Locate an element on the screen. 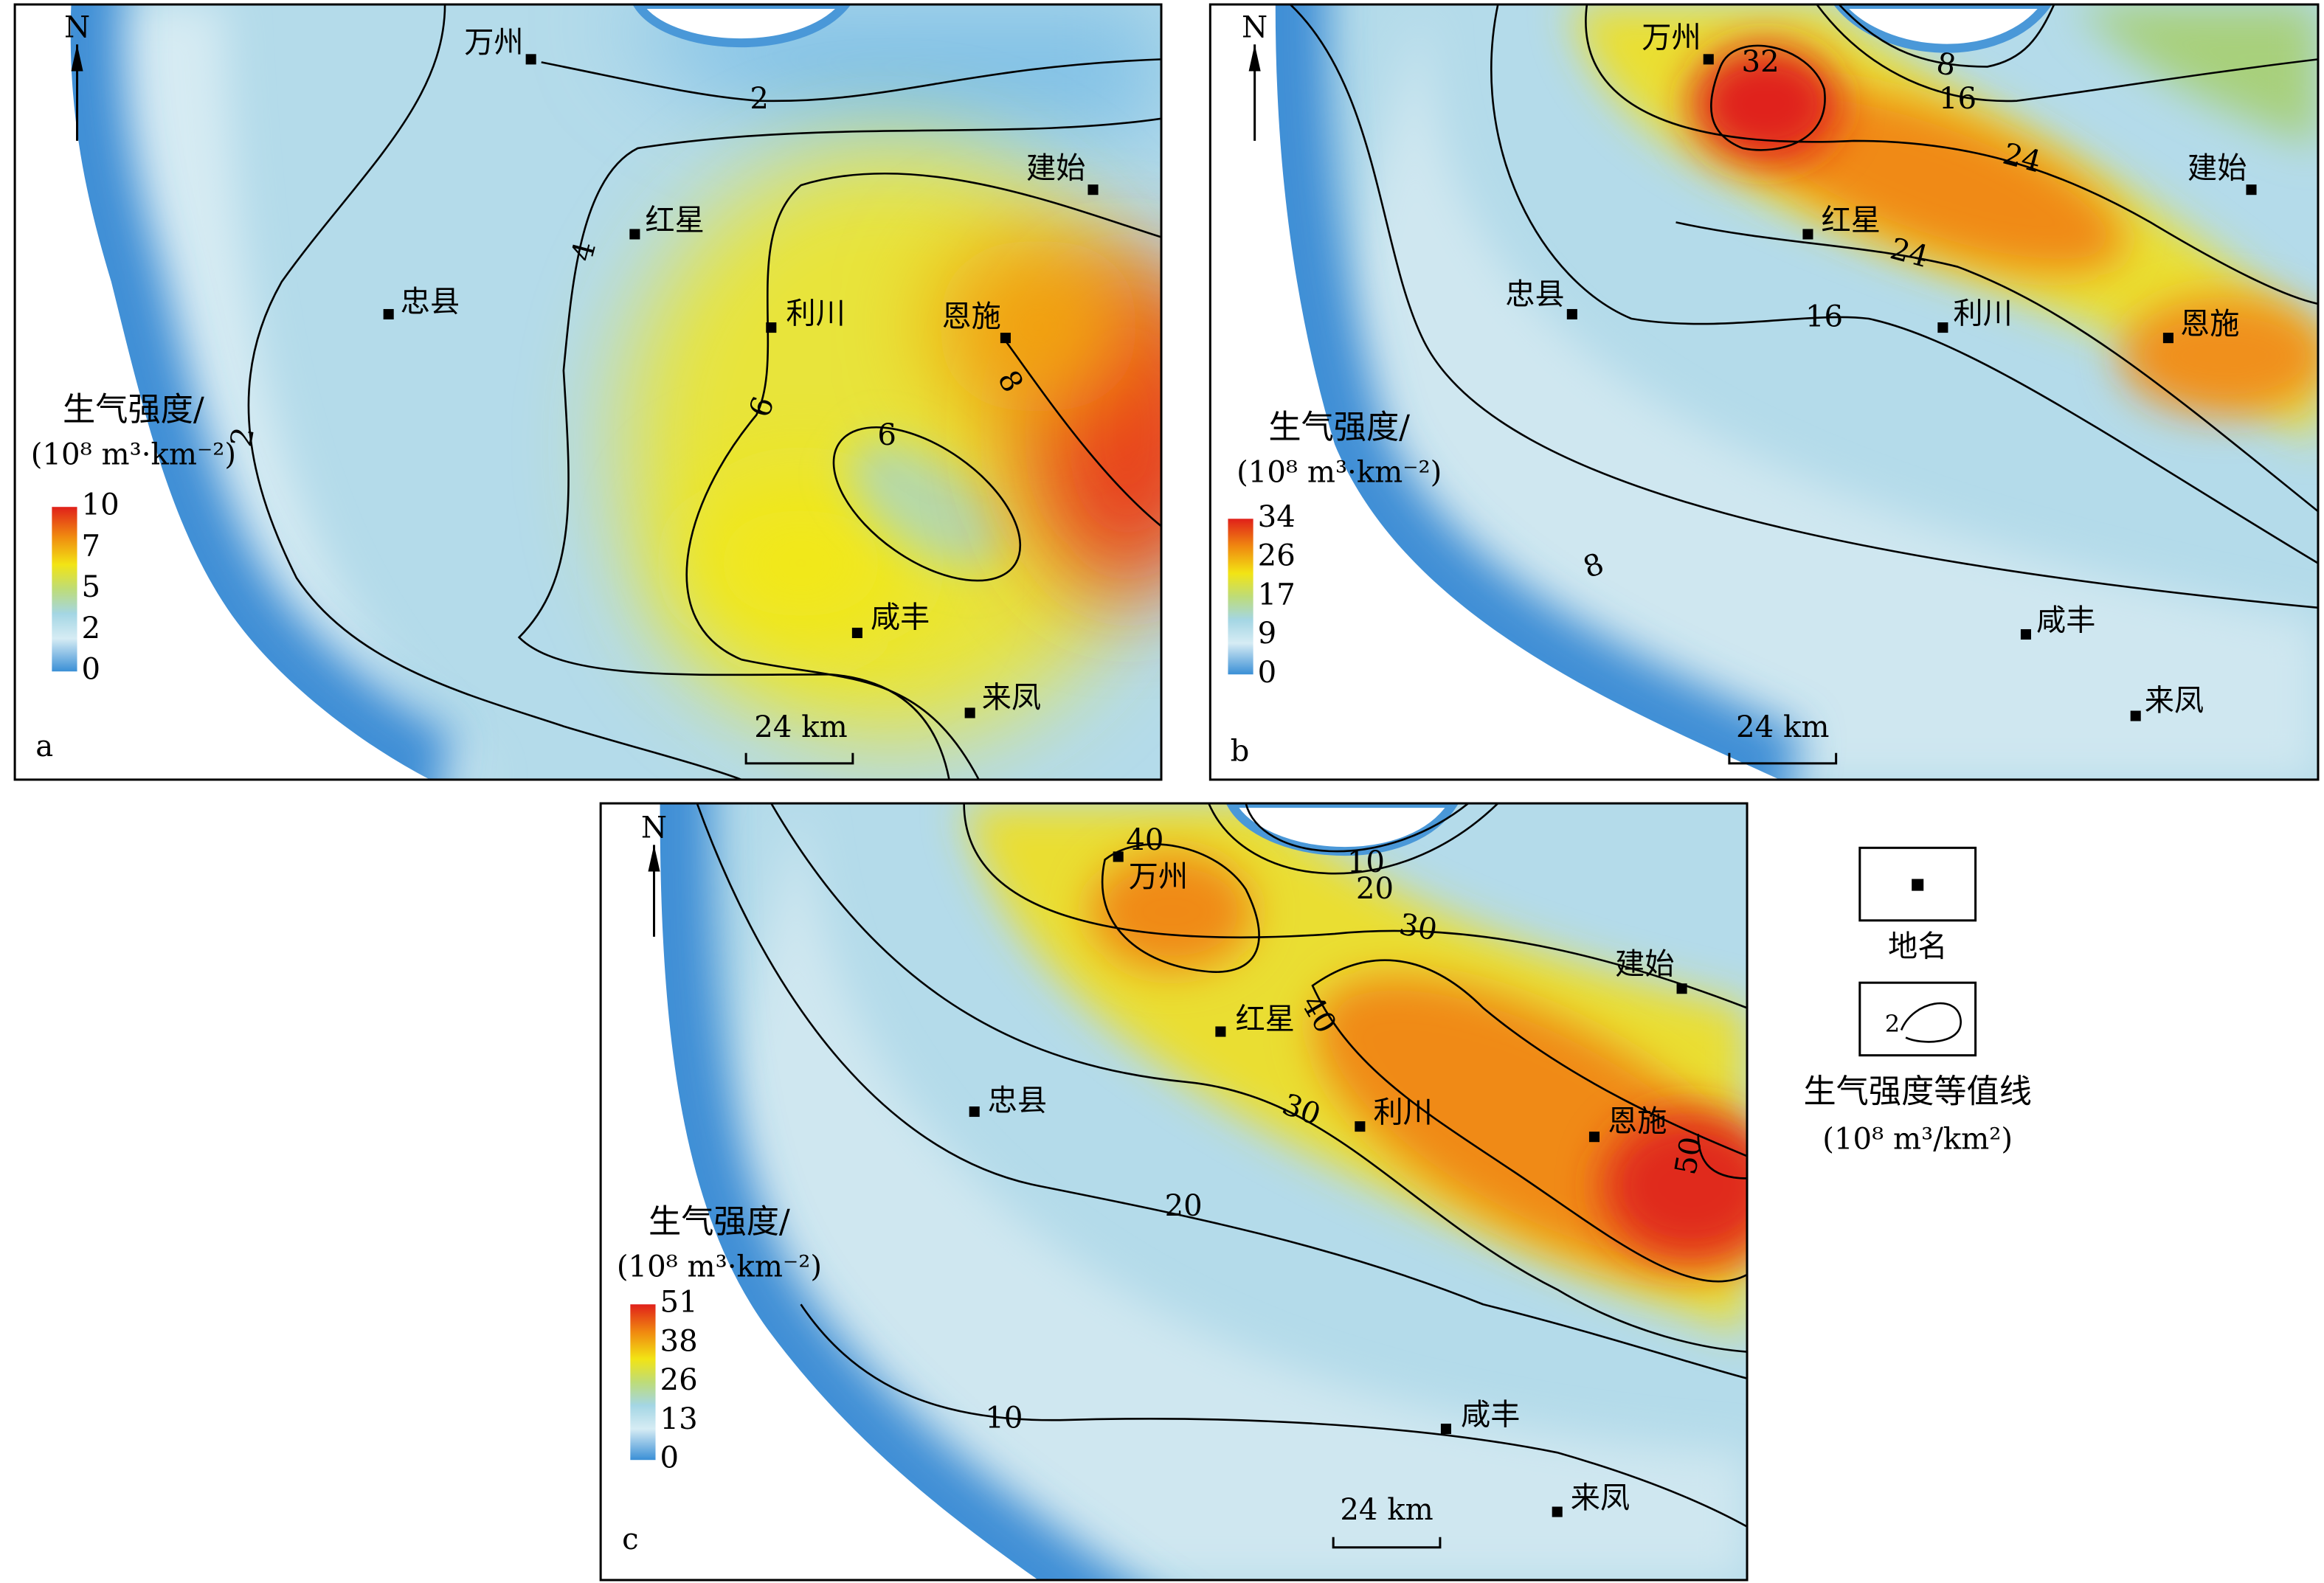 The image size is (2324, 1583). contour-label: 6 is located at coordinates (886, 435).